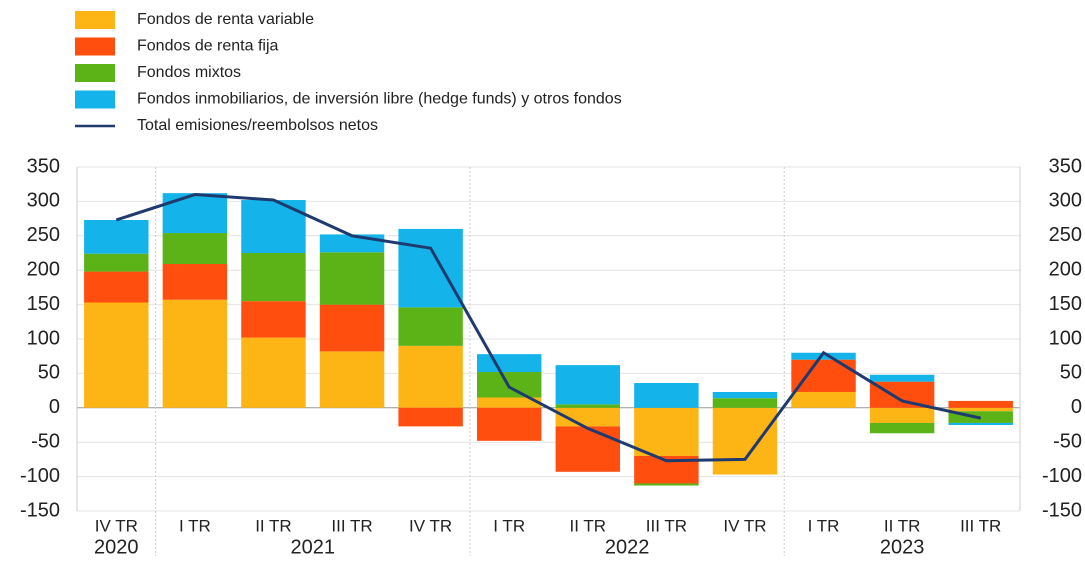  Describe the element at coordinates (116, 547) in the screenshot. I see `year-label: 2020` at that location.